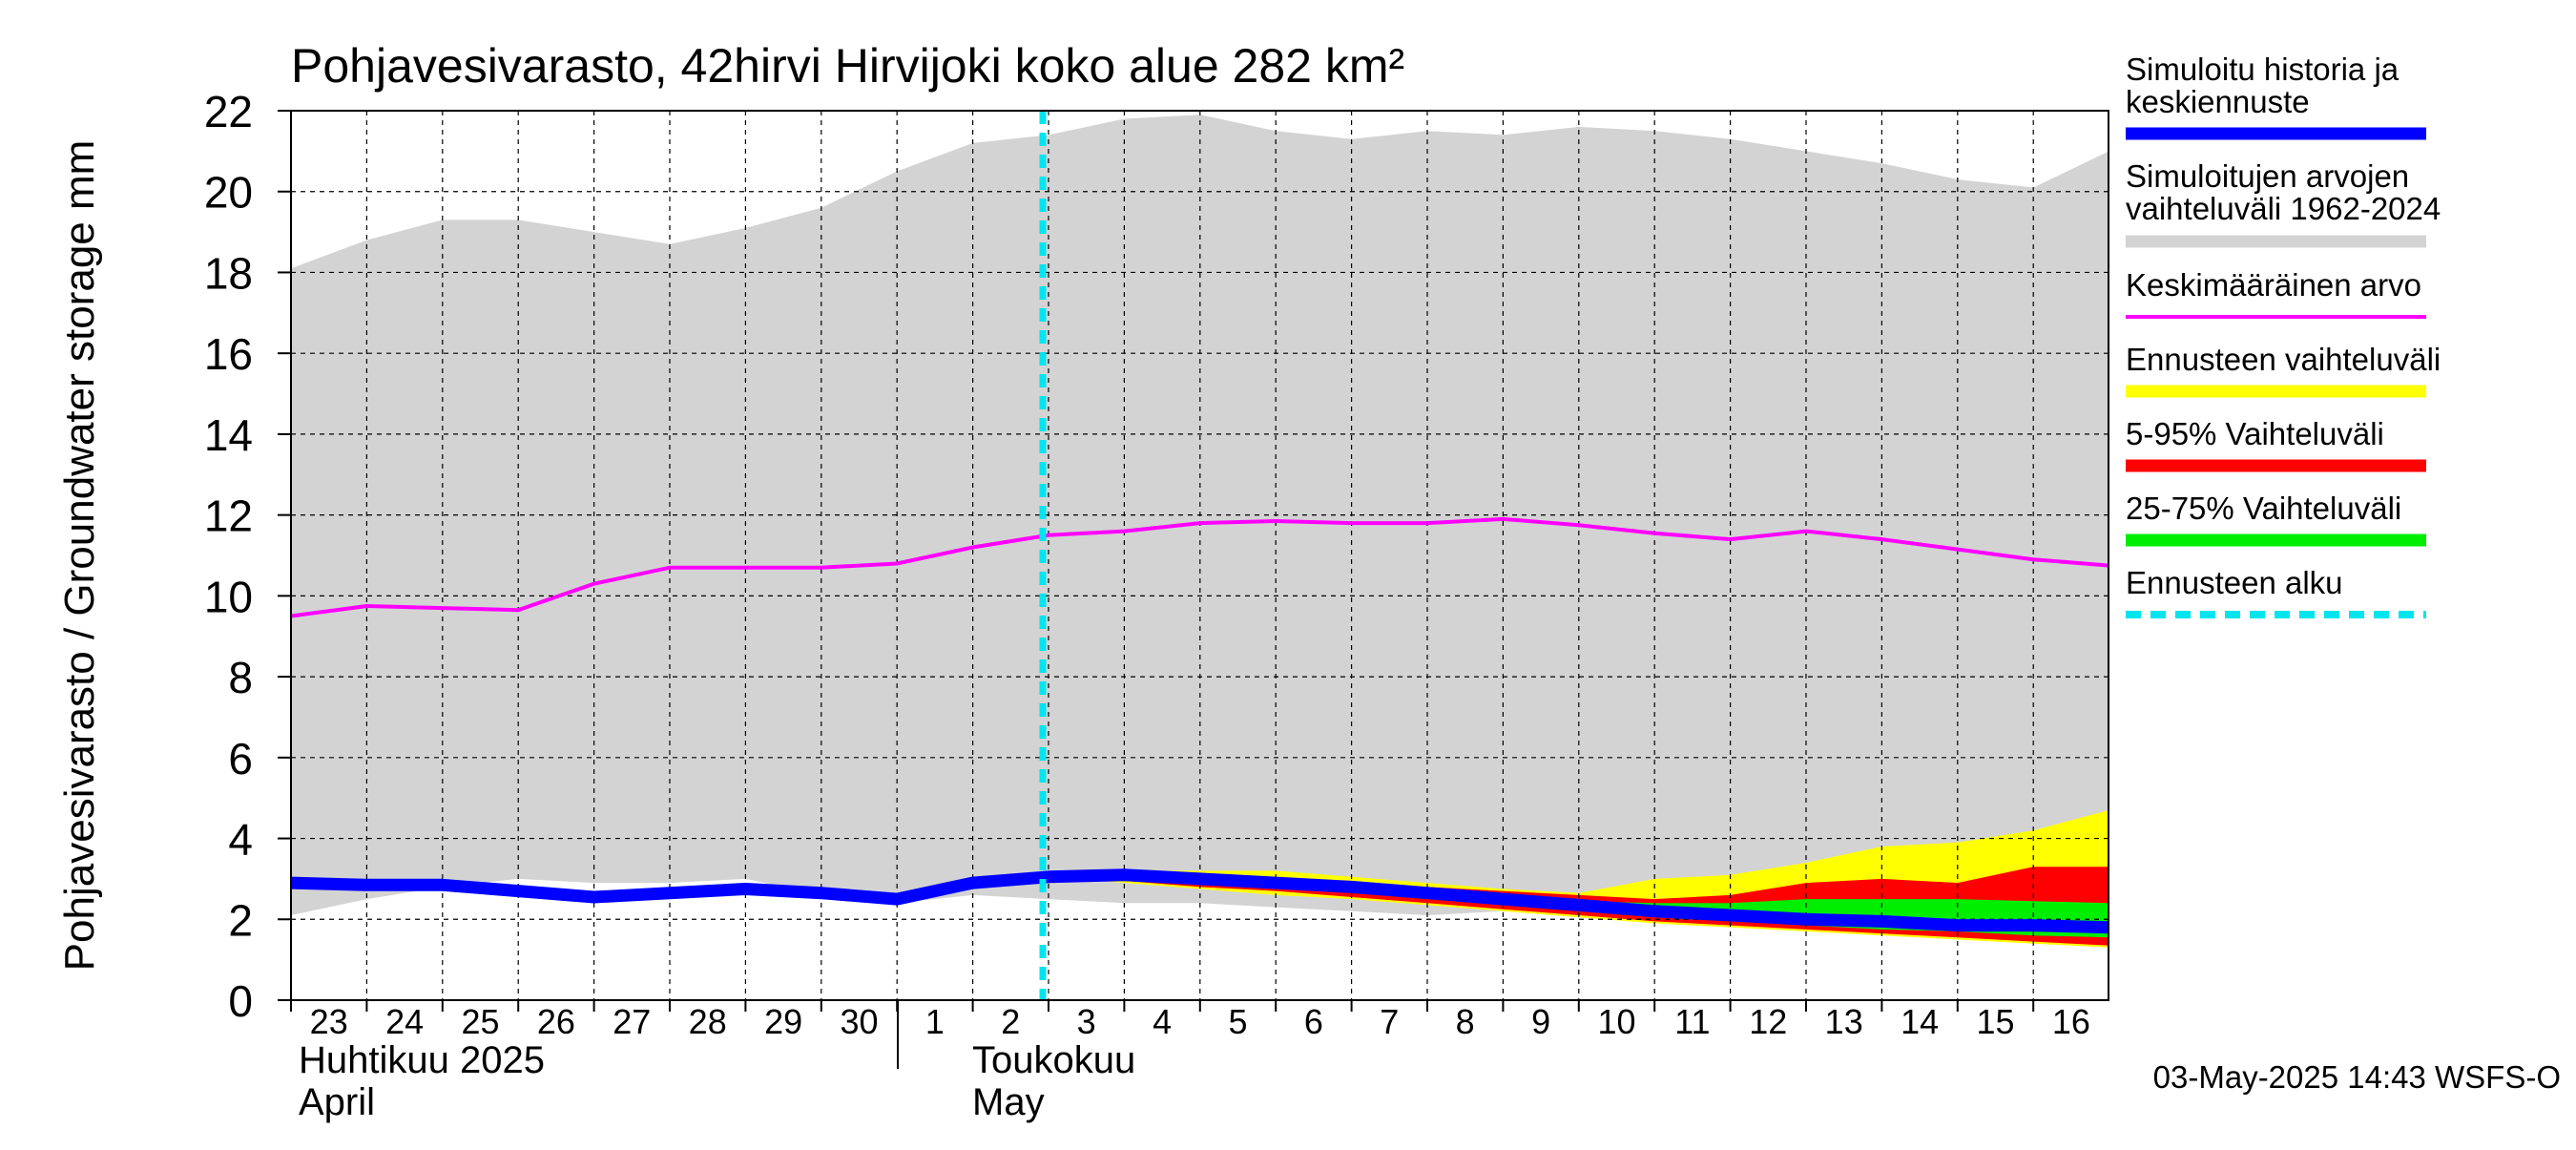 The width and height of the screenshot is (2576, 1150). What do you see at coordinates (1920, 1021) in the screenshot?
I see `x-tick-label: 14` at bounding box center [1920, 1021].